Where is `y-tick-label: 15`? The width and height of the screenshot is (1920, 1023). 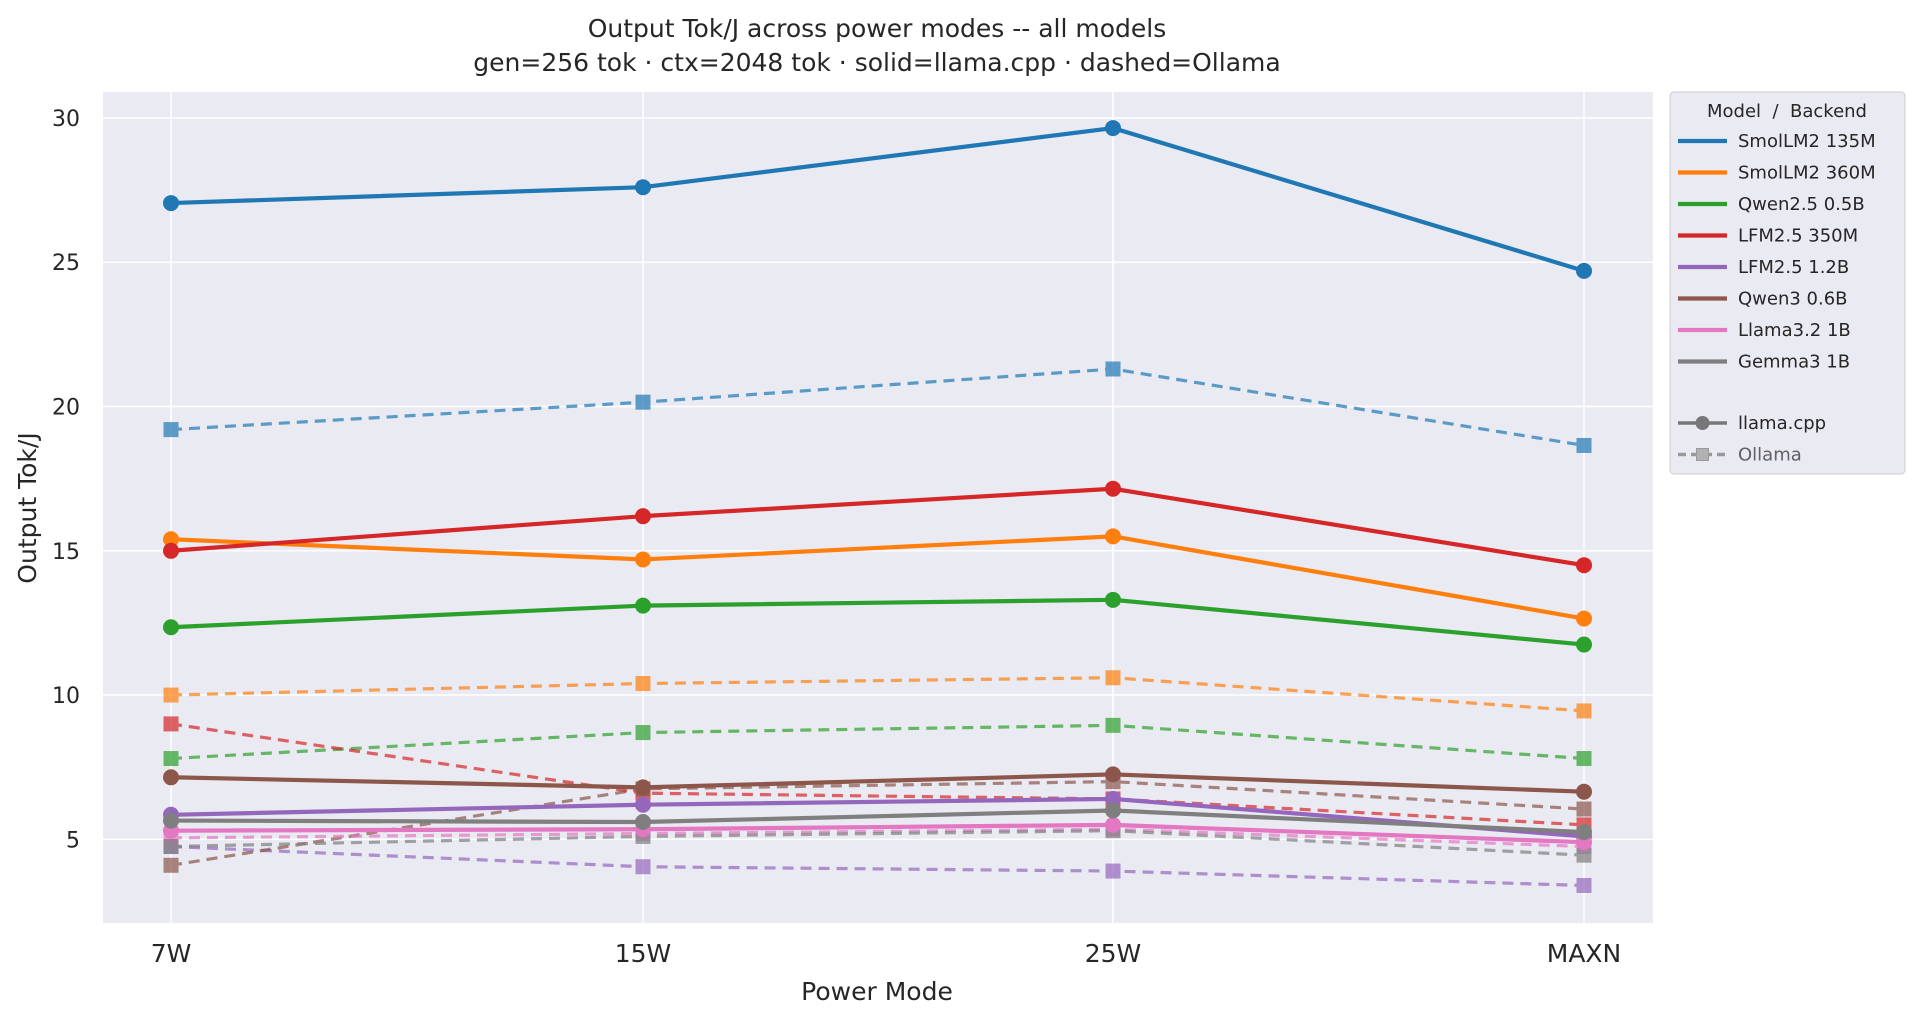 y-tick-label: 15 is located at coordinates (66, 552).